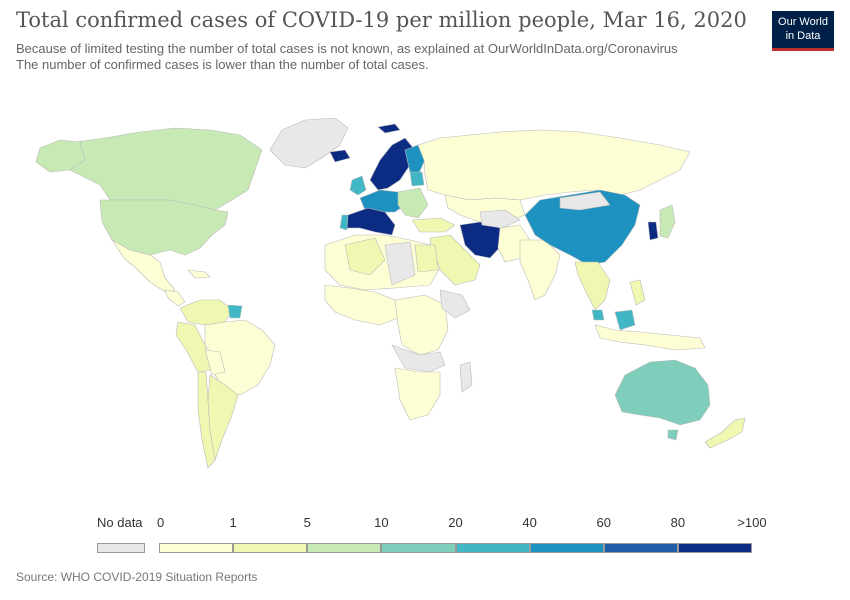  I want to click on country-tasmania, so click(673, 435).